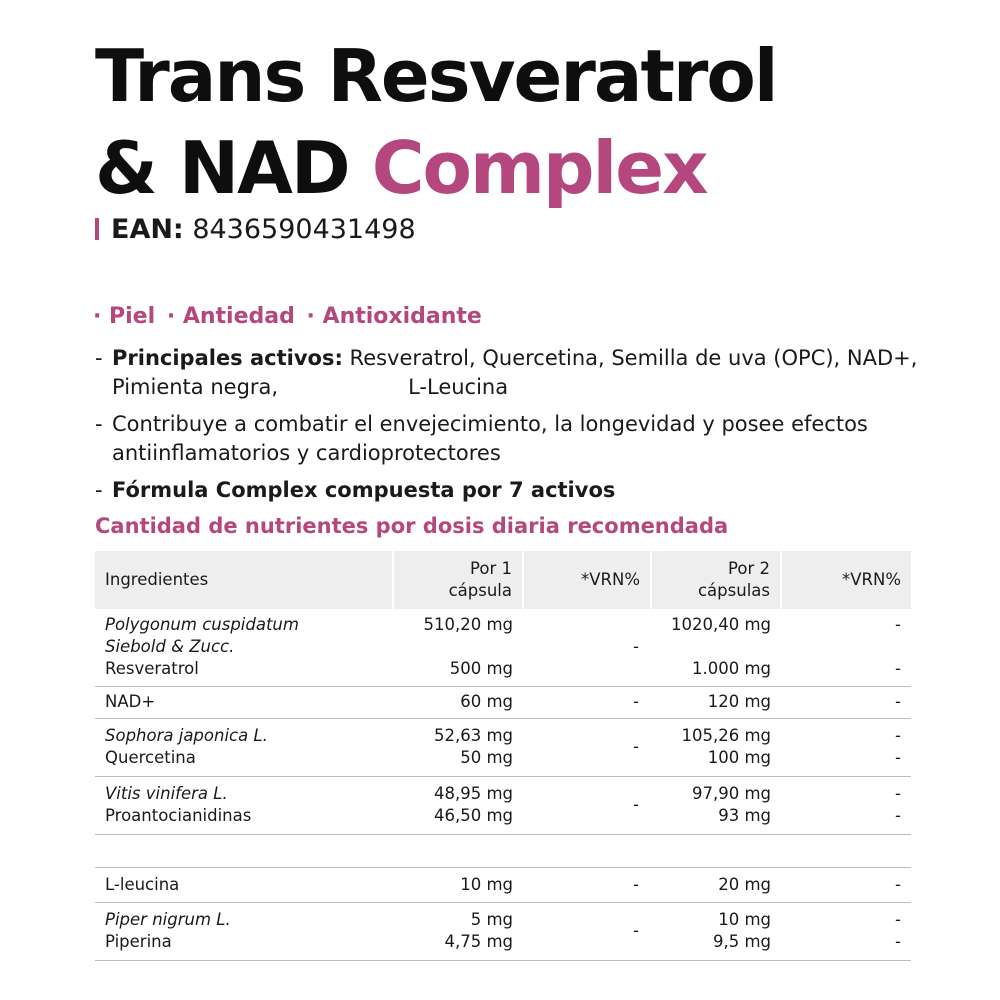  What do you see at coordinates (394, 316) in the screenshot?
I see `tag-antioxidante: · Antioxidante` at bounding box center [394, 316].